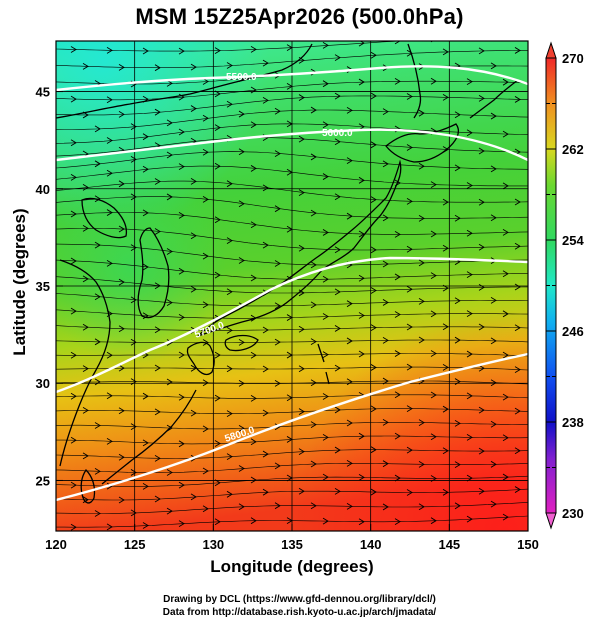 The image size is (599, 625). I want to click on coastline-china-coast, so click(85, 363).